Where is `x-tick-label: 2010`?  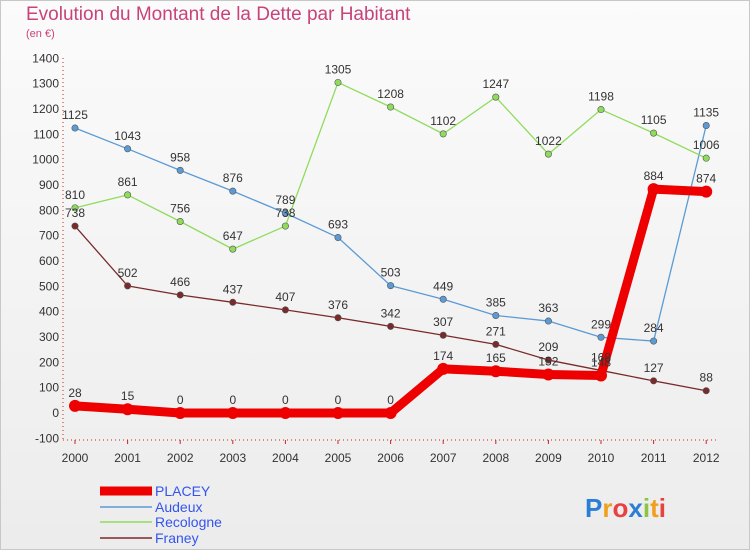 x-tick-label: 2010 is located at coordinates (601, 458).